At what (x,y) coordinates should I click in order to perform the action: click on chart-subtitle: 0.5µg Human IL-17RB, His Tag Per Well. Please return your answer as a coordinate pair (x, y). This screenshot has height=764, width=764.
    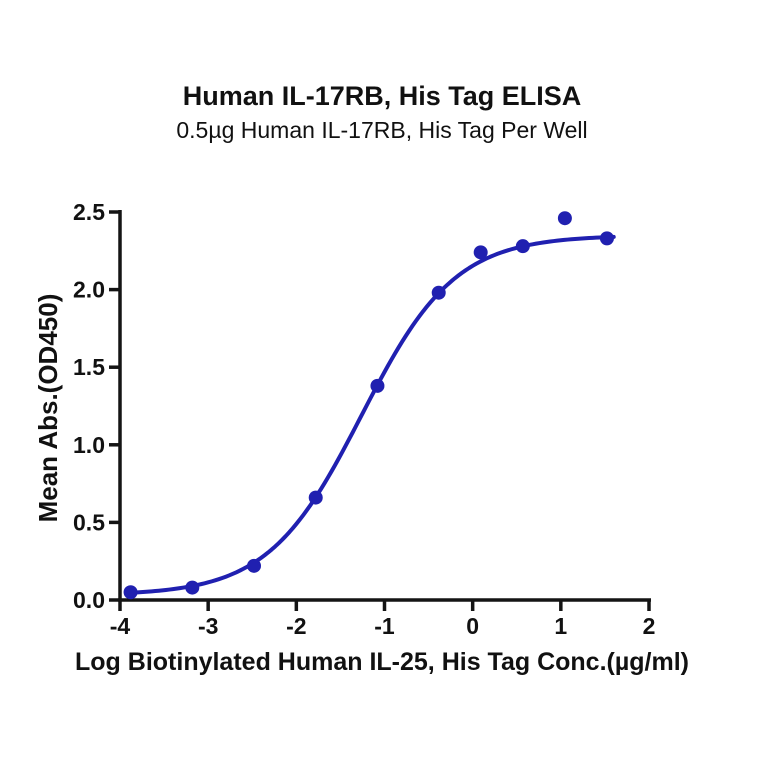
    Looking at the image, I should click on (382, 130).